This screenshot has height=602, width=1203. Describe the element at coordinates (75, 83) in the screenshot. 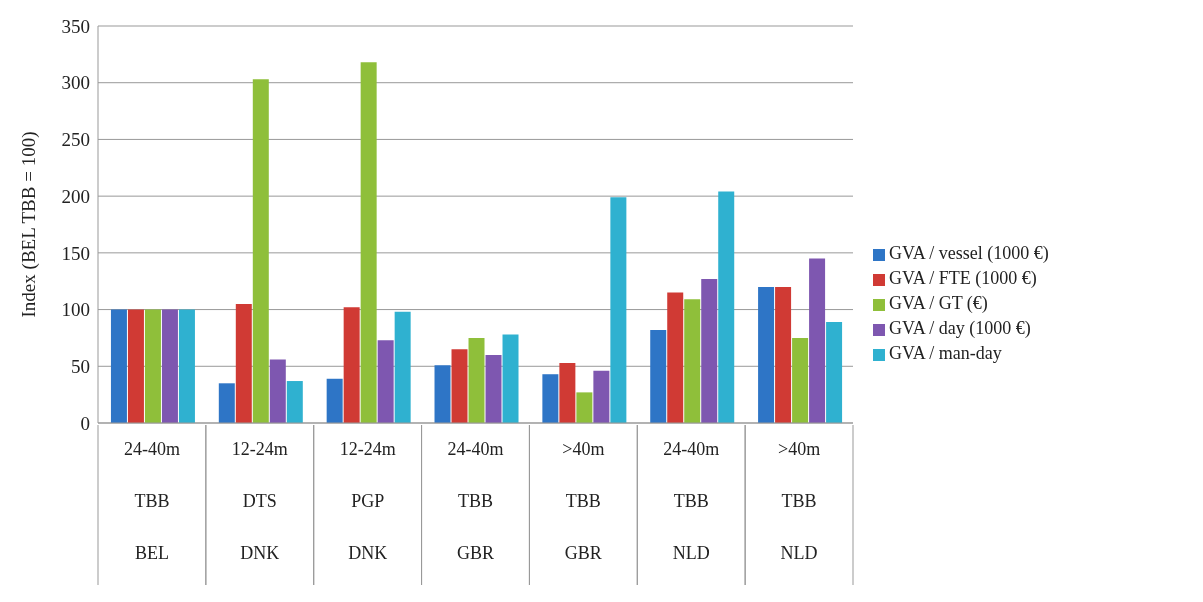

I see `y-tick-label: 300` at that location.